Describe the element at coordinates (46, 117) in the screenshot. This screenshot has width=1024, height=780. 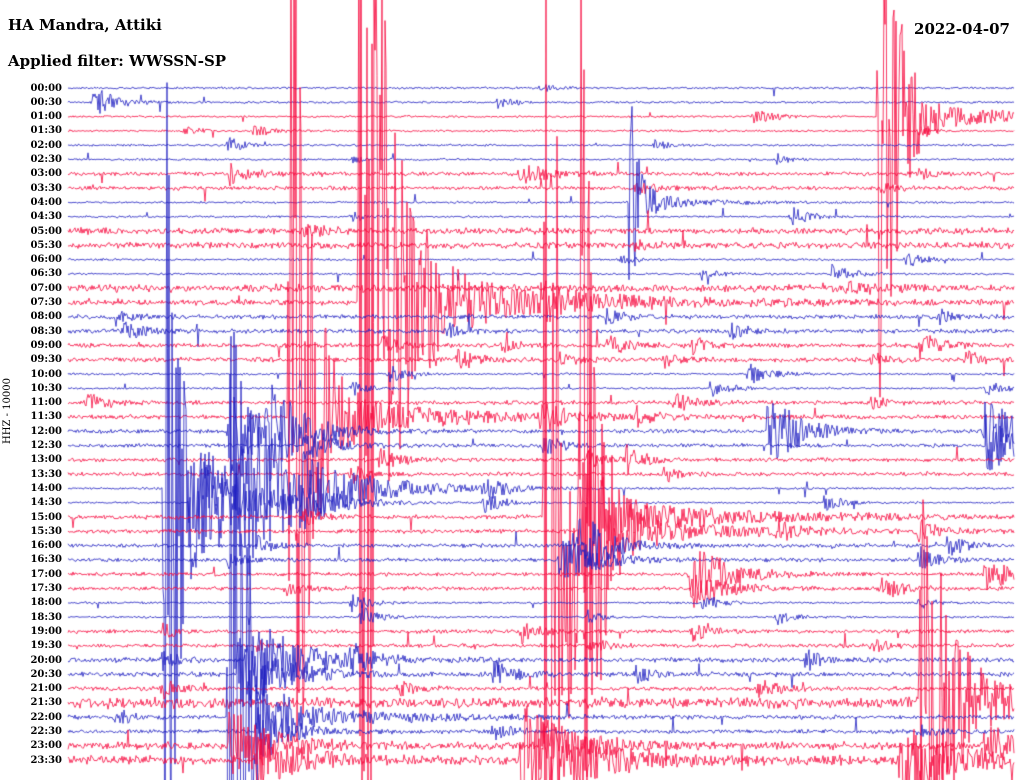
I see `time-label: 01:00` at that location.